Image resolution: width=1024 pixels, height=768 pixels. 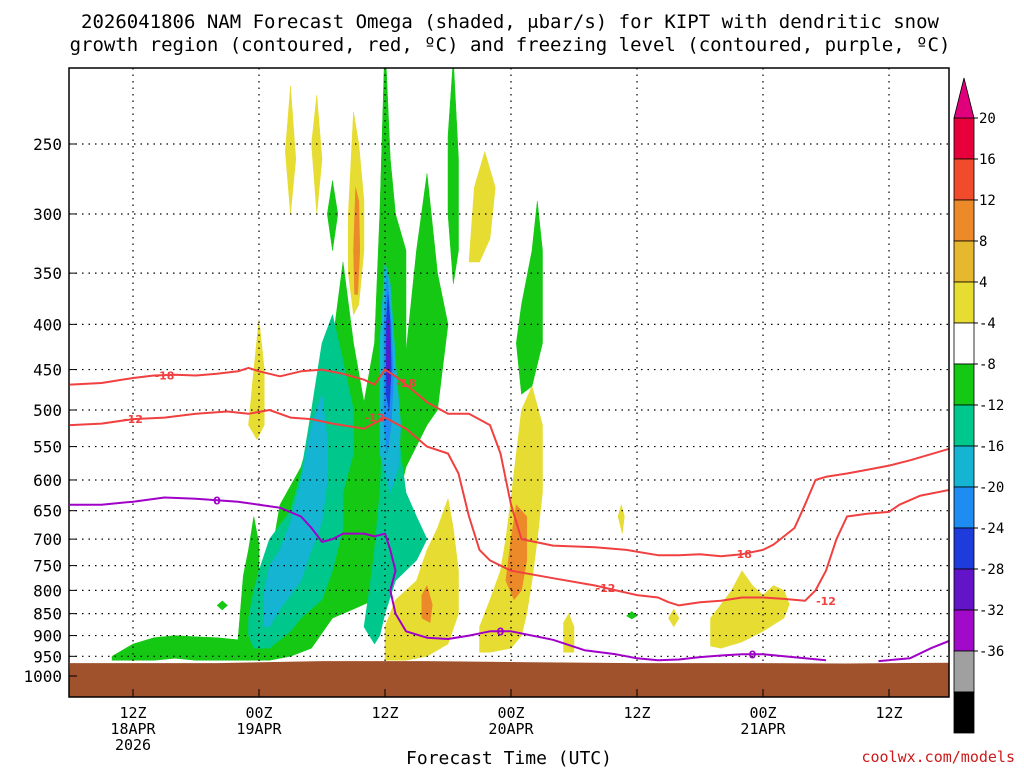 What do you see at coordinates (991, 652) in the screenshot?
I see `colorbar-label-13: -36` at bounding box center [991, 652].